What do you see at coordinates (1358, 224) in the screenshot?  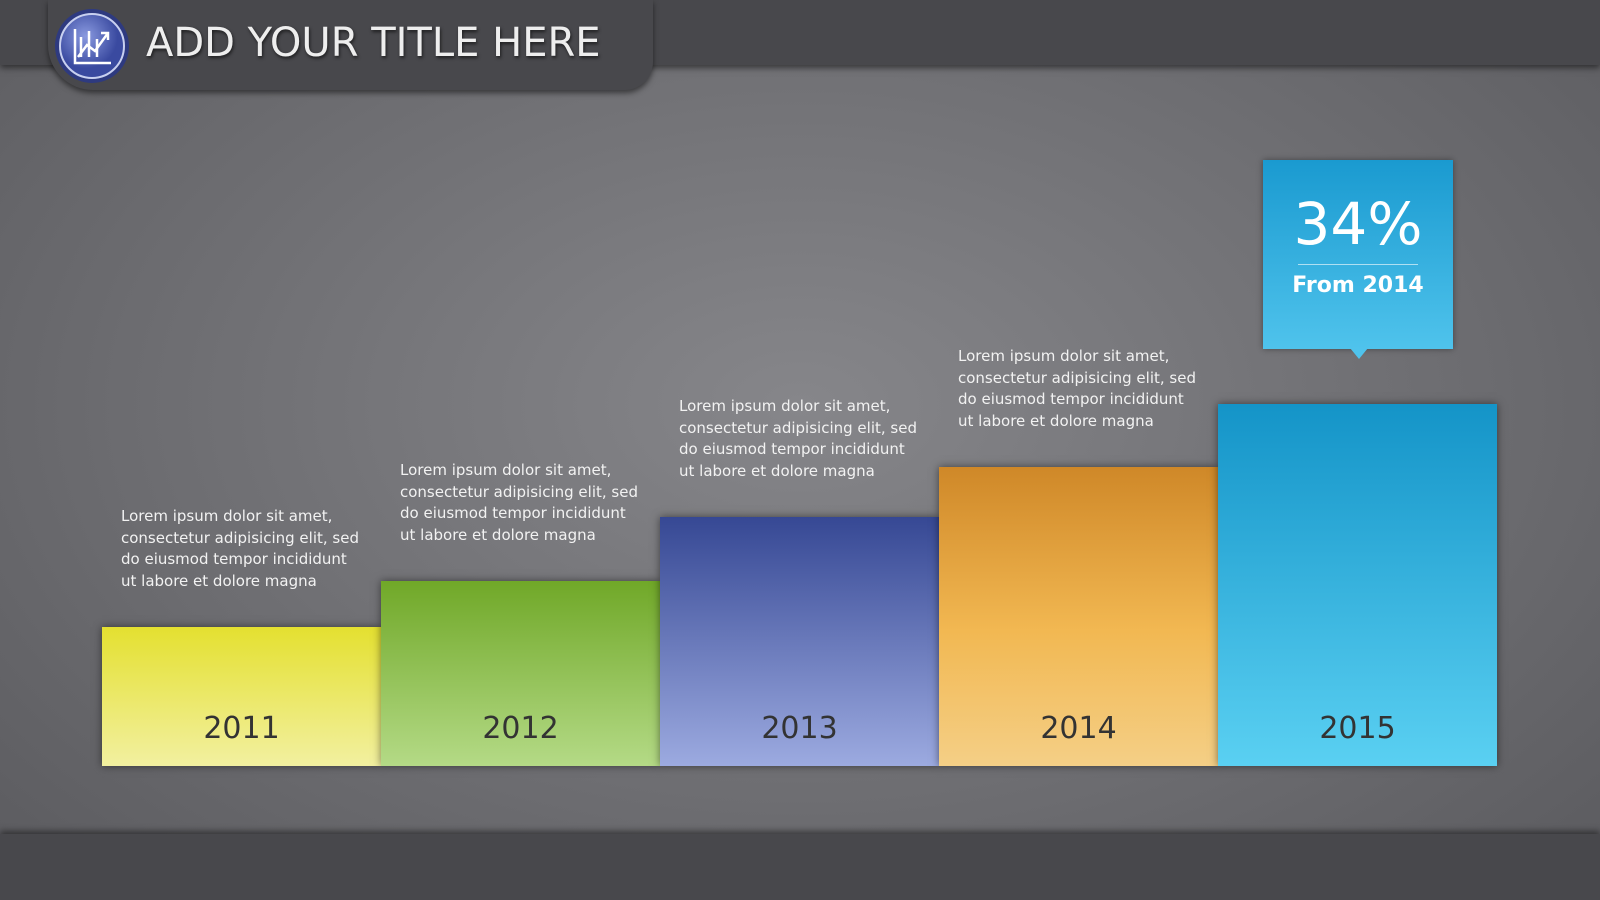 I see `callout-value: 34%` at bounding box center [1358, 224].